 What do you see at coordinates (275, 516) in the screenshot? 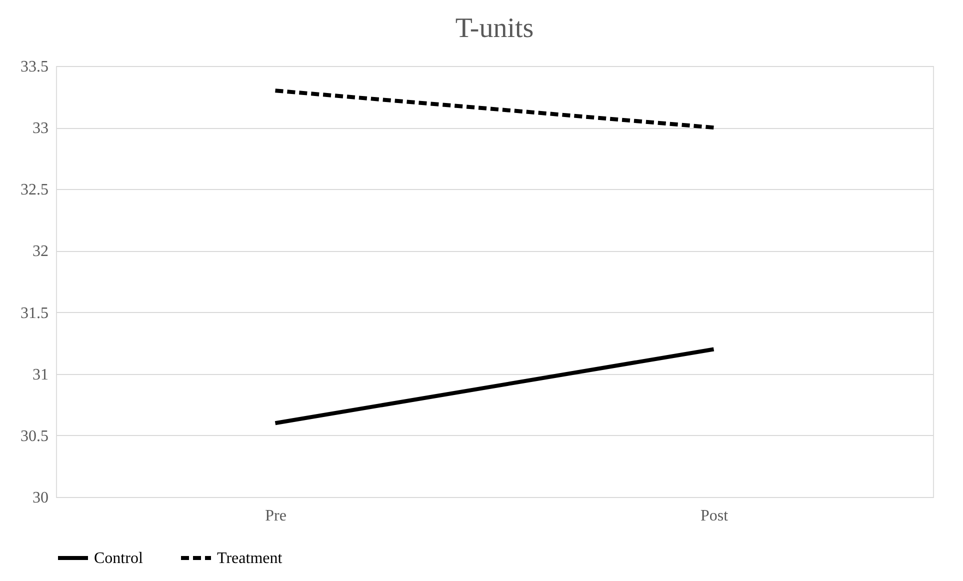
I see `x-tick-label: Pre` at bounding box center [275, 516].